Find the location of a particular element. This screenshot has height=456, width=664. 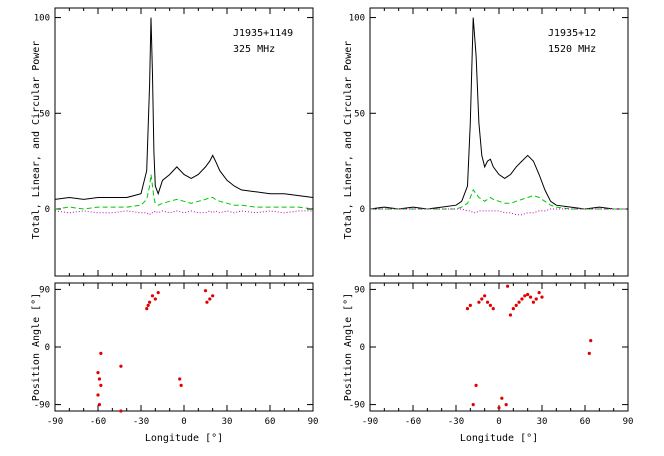

frequency-label: 1520 MHz is located at coordinates (572, 49).